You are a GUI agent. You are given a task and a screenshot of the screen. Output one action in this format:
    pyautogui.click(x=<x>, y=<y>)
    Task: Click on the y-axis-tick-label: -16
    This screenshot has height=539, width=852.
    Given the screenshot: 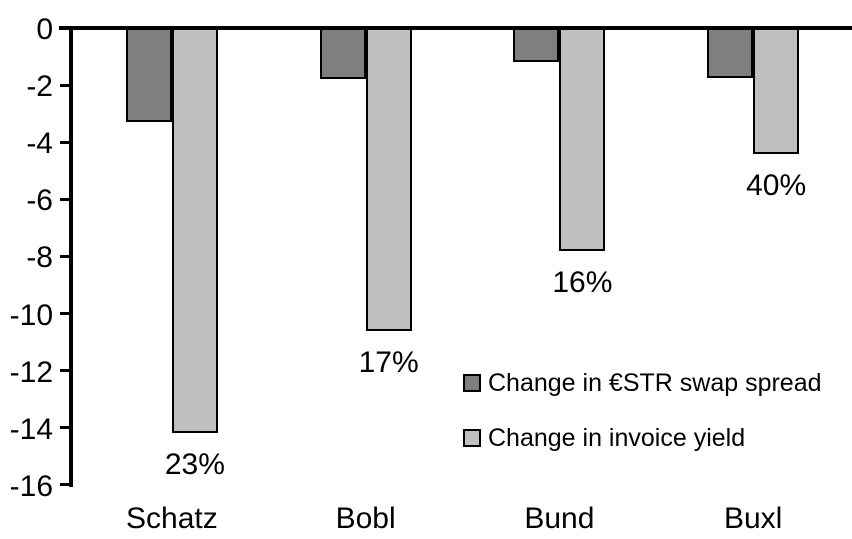 What is the action you would take?
    pyautogui.click(x=31, y=486)
    